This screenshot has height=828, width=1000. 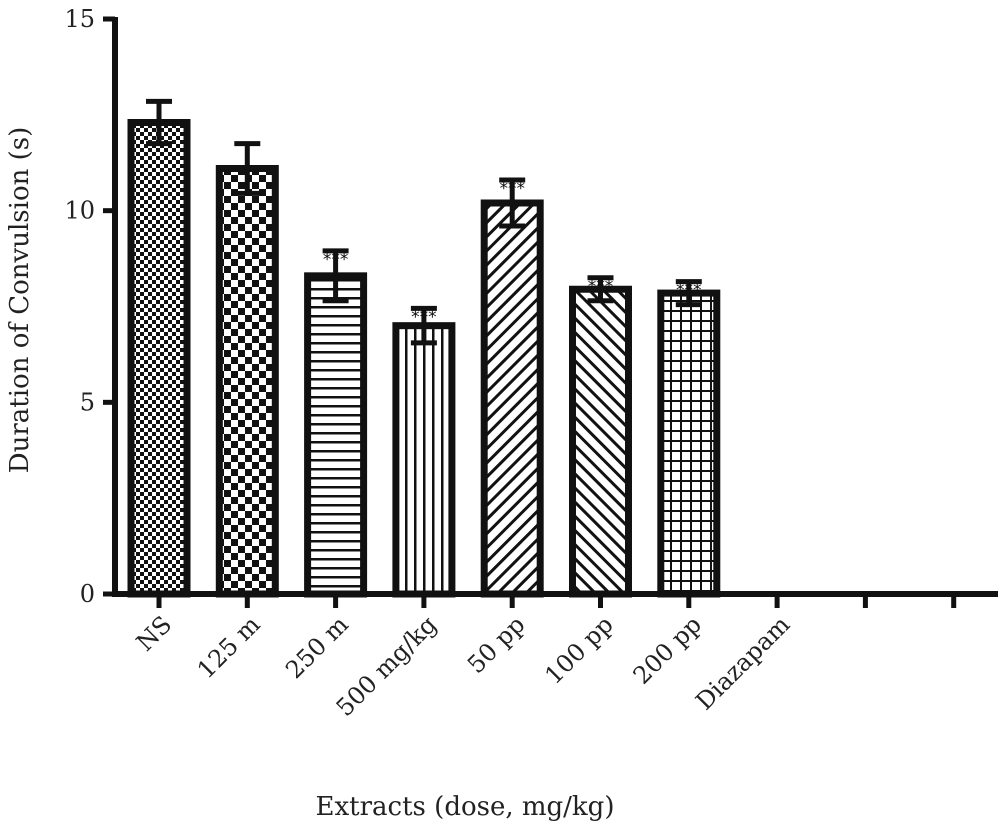 I want to click on x-tick-label-1: 125 m, so click(x=229, y=647).